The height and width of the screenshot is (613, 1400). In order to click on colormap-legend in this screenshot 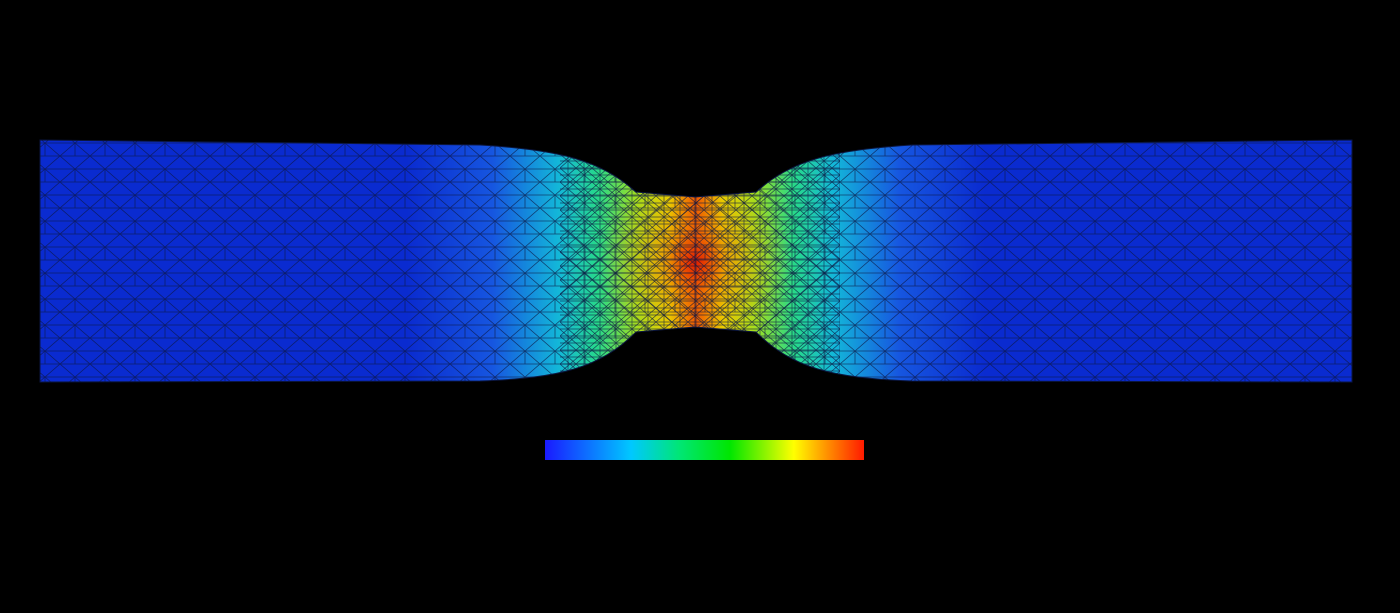, I will do `click(704, 450)`.